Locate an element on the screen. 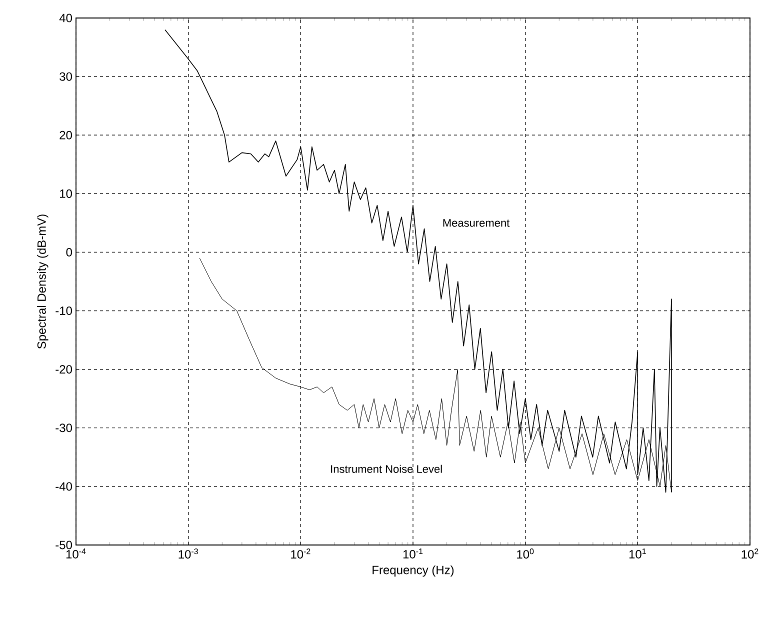  series-label: Instrument Noise Level is located at coordinates (386, 468).